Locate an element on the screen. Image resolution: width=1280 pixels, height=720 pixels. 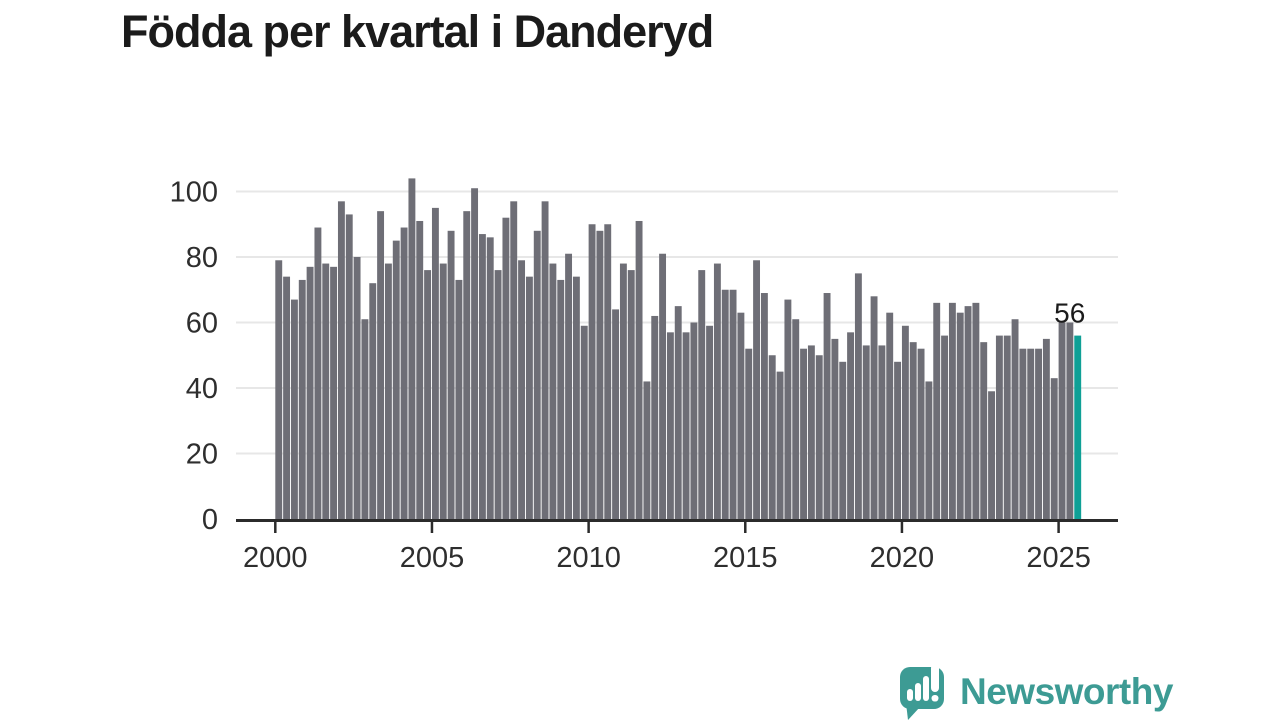
x-tick-label: 2000 is located at coordinates (275, 558).